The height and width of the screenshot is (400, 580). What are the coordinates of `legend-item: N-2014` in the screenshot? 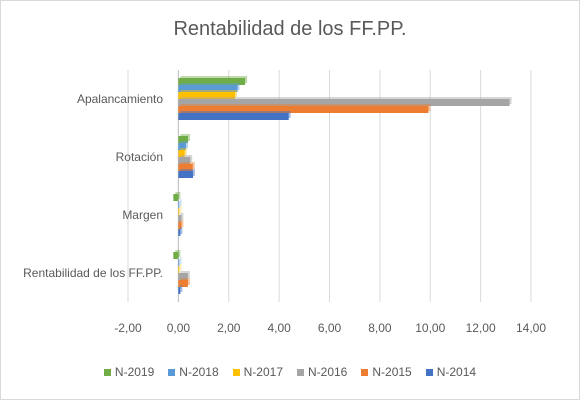 It's located at (451, 372).